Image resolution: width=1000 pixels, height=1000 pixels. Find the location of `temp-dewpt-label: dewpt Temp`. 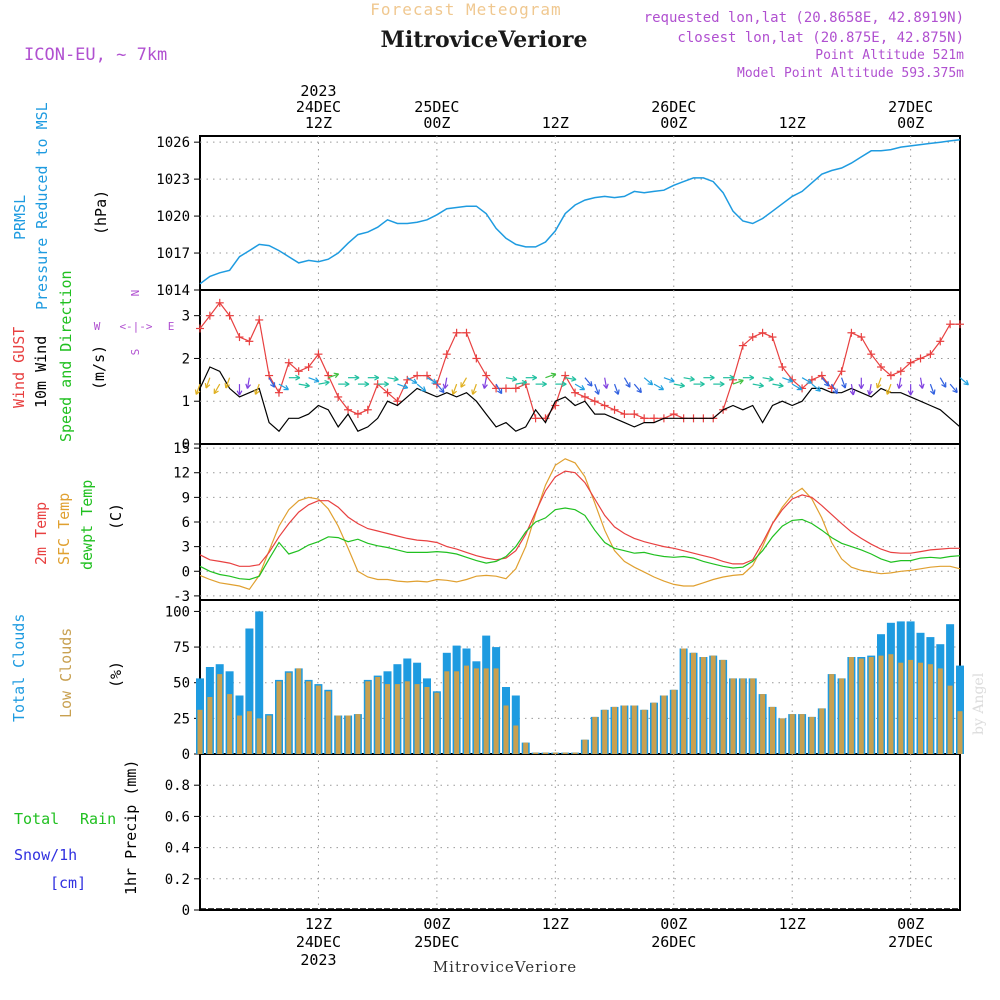

temp-dewpt-label: dewpt Temp is located at coordinates (87, 525).